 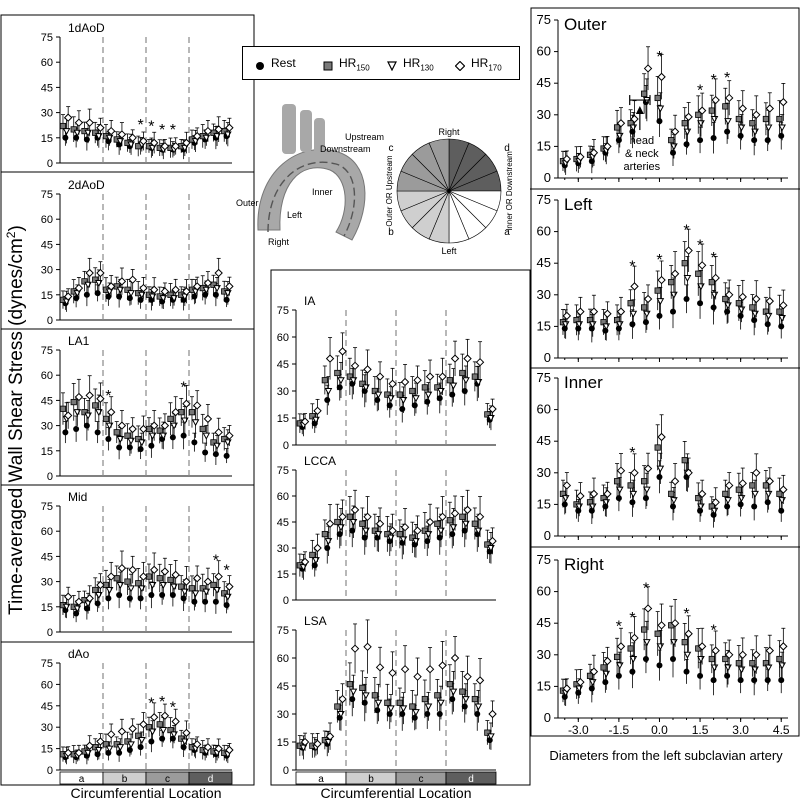 I want to click on wheel-label-top: Right, so click(x=449, y=132).